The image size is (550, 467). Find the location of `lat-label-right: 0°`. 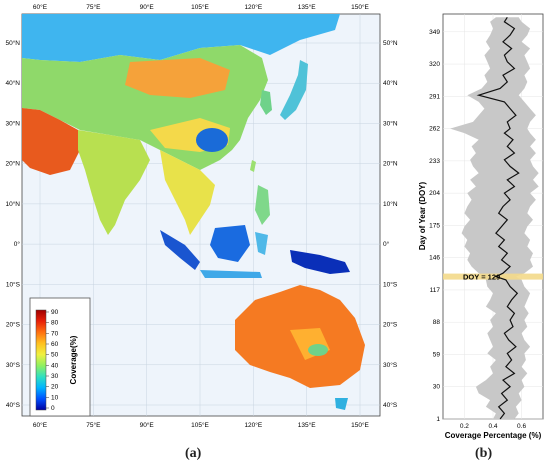

lat-label-right: 0° is located at coordinates (386, 244).